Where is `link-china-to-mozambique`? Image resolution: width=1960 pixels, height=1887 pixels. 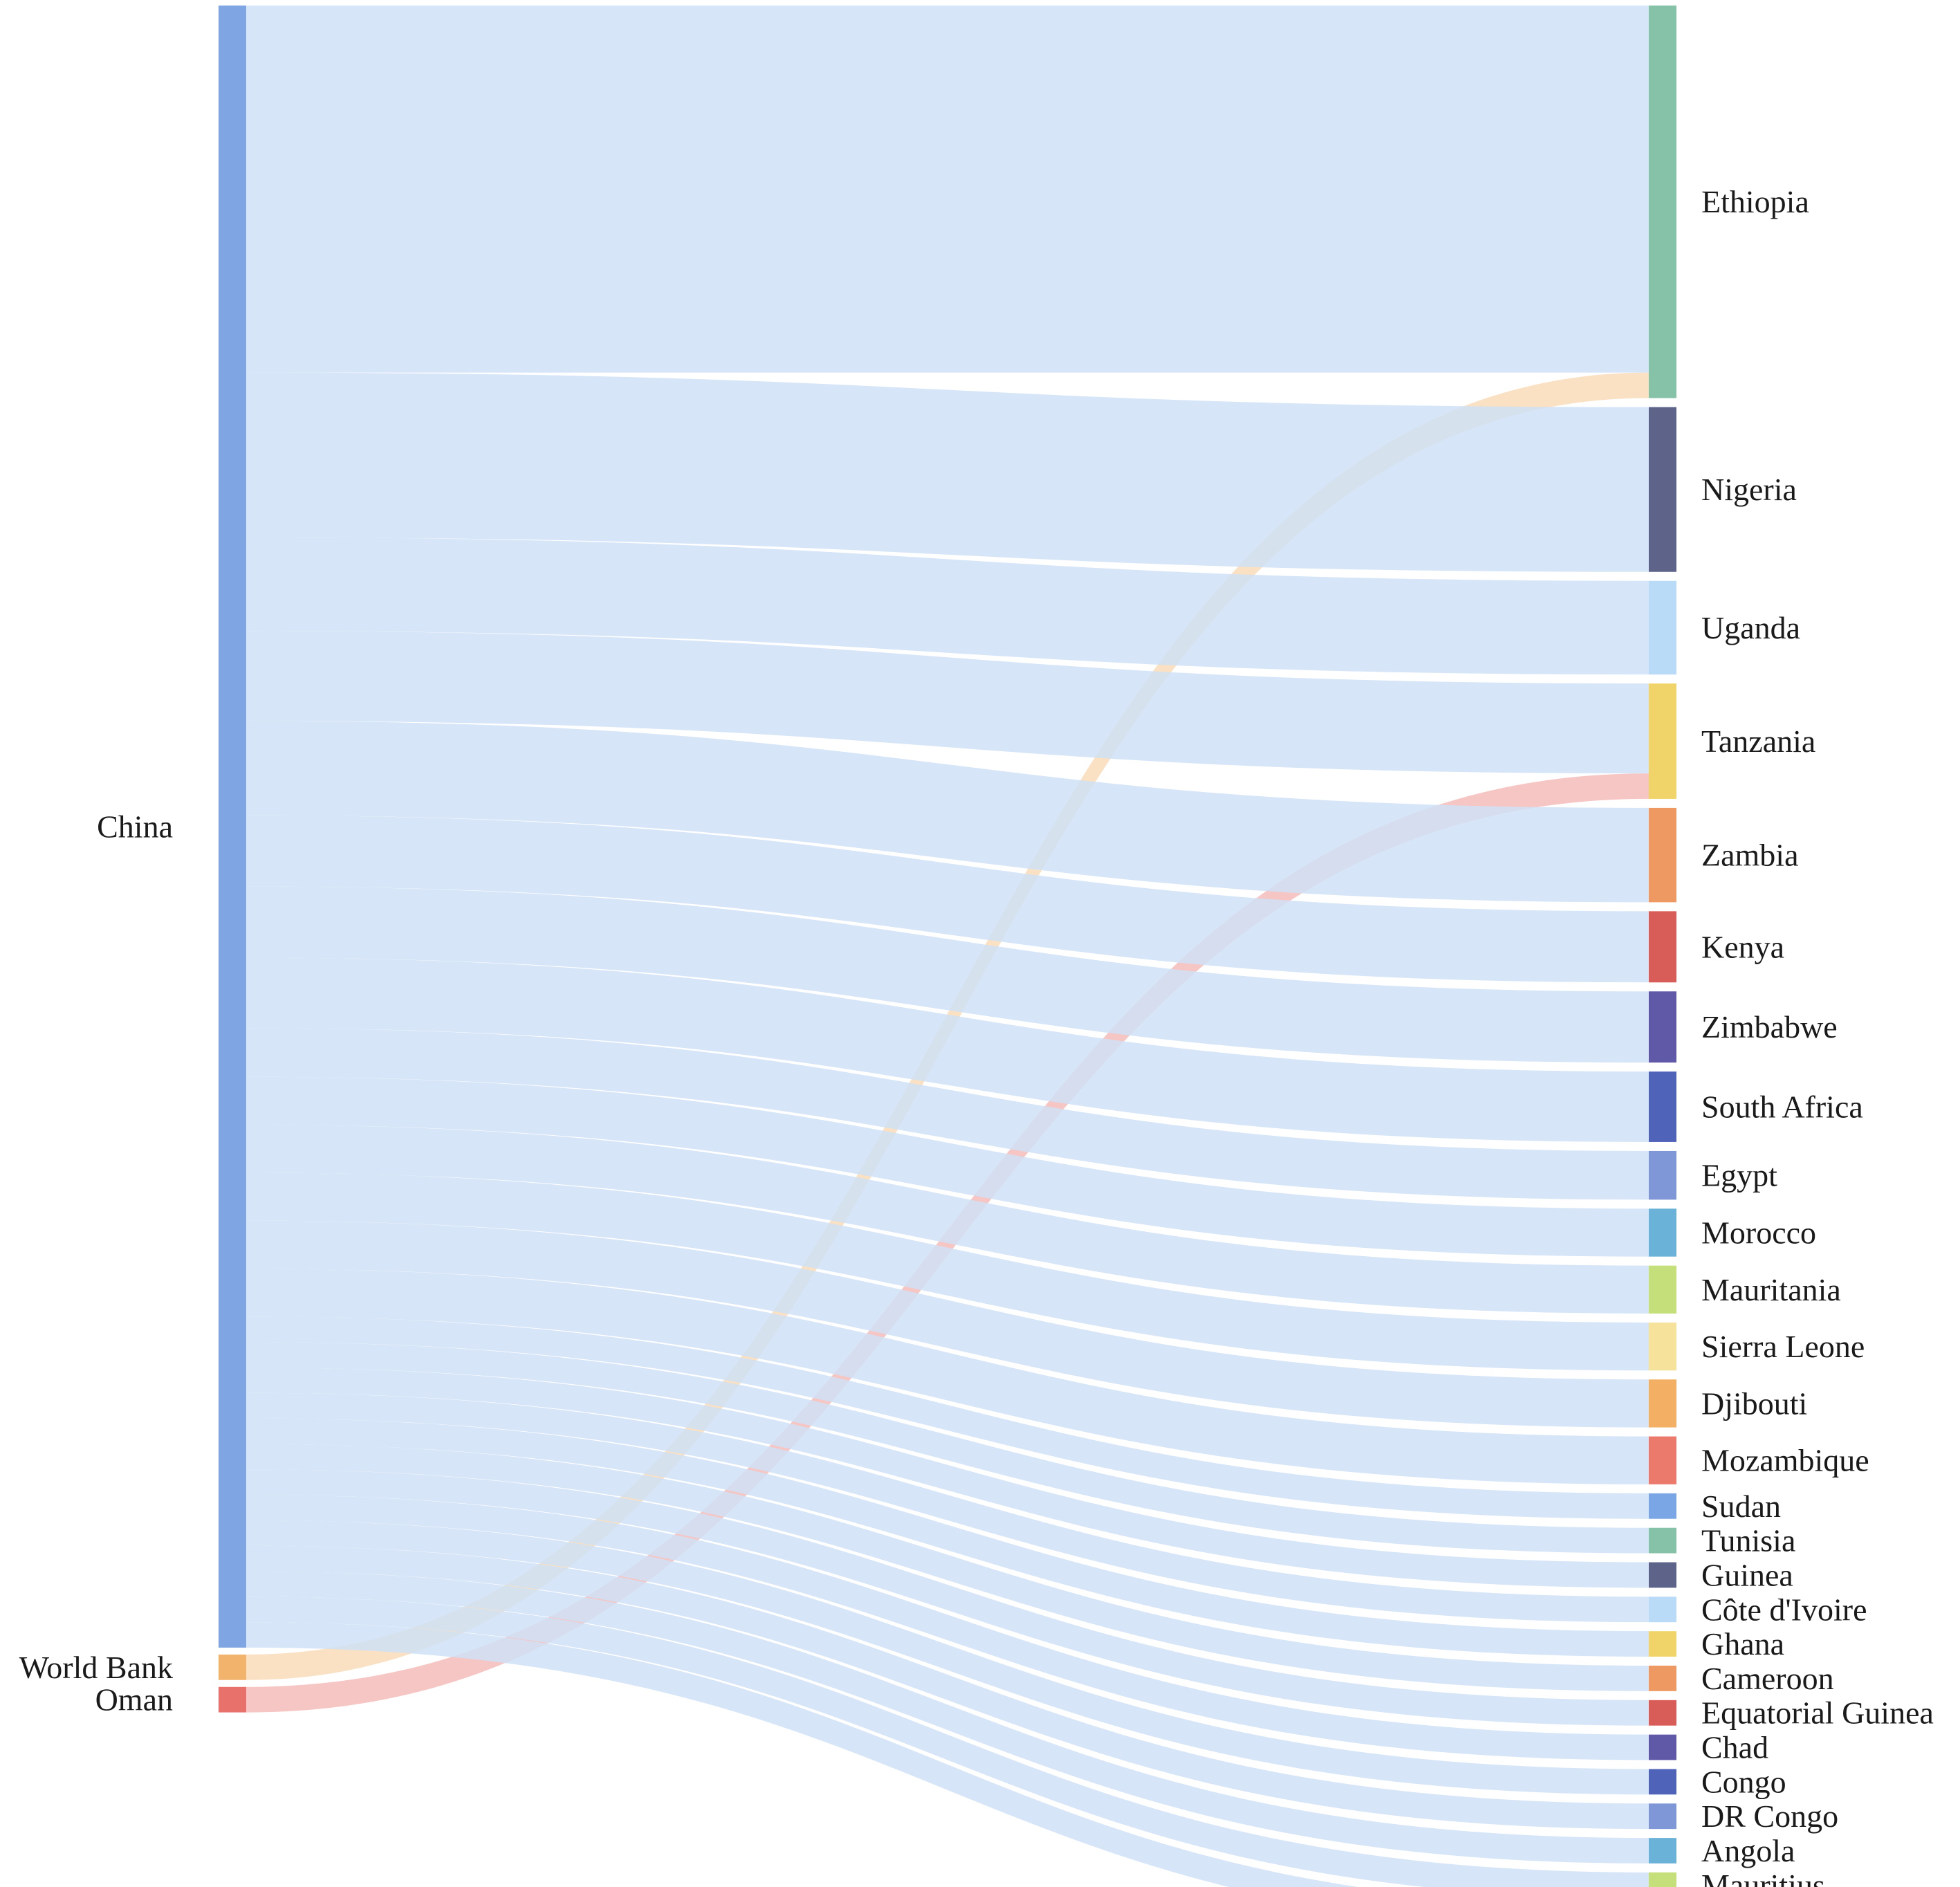
link-china-to-mozambique is located at coordinates (947, 1376).